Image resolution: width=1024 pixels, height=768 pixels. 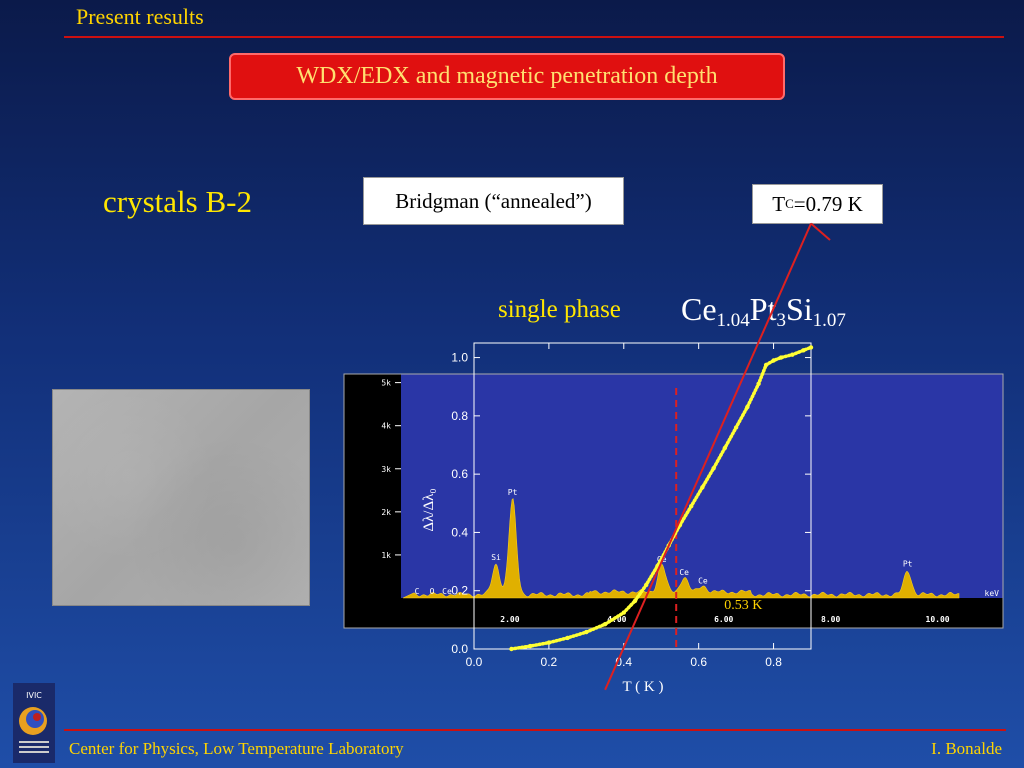 What do you see at coordinates (177, 201) in the screenshot?
I see `crystals-label: crystals B-2` at bounding box center [177, 201].